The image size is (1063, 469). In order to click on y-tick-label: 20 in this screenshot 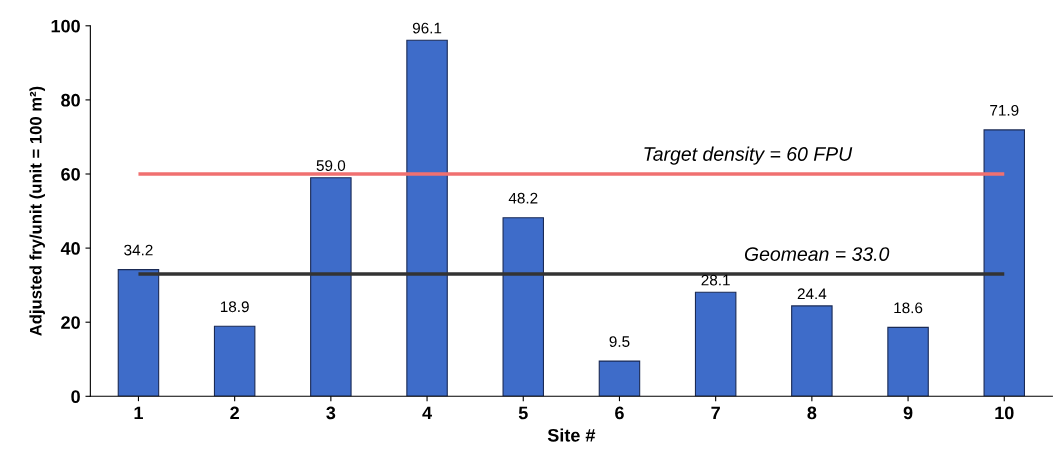, I will do `click(70, 322)`.